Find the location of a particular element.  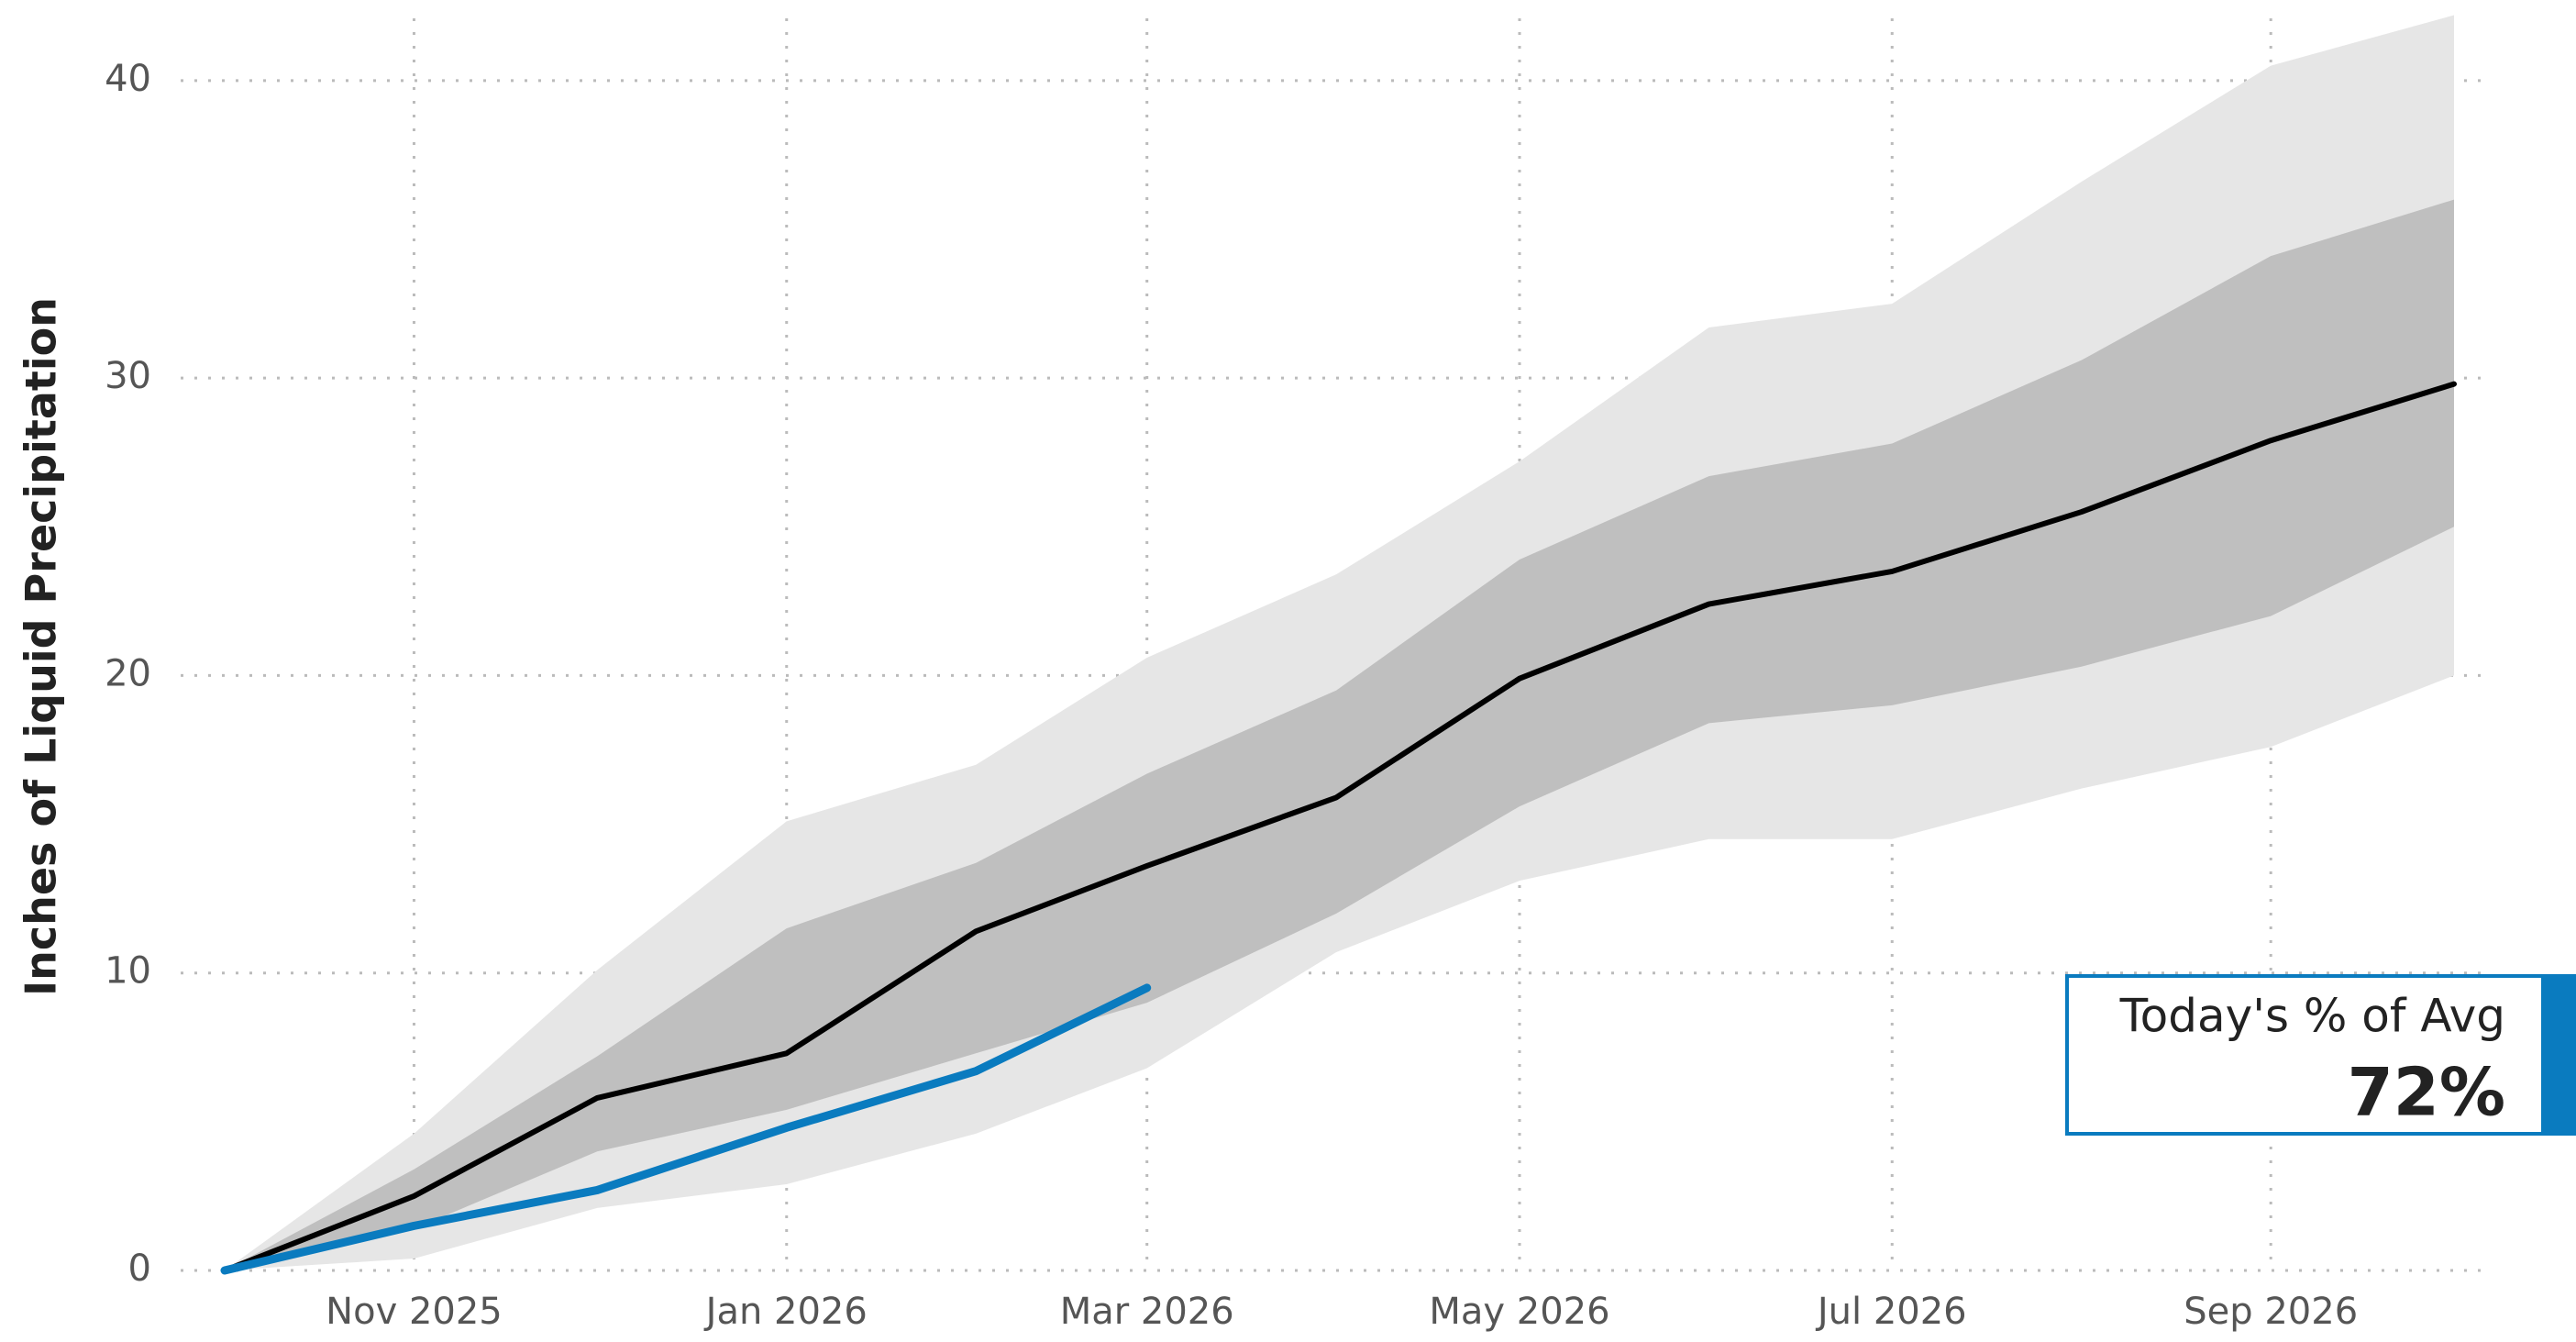

y-tick-label: 0 is located at coordinates (139, 1269).